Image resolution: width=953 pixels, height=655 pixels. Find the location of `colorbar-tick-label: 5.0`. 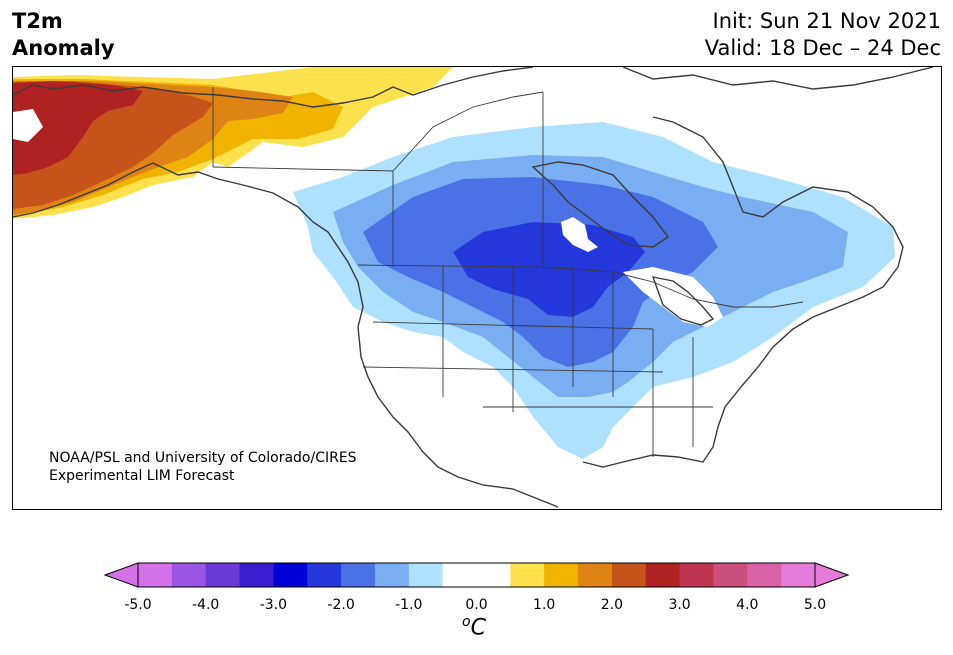

colorbar-tick-label: 5.0 is located at coordinates (815, 605).